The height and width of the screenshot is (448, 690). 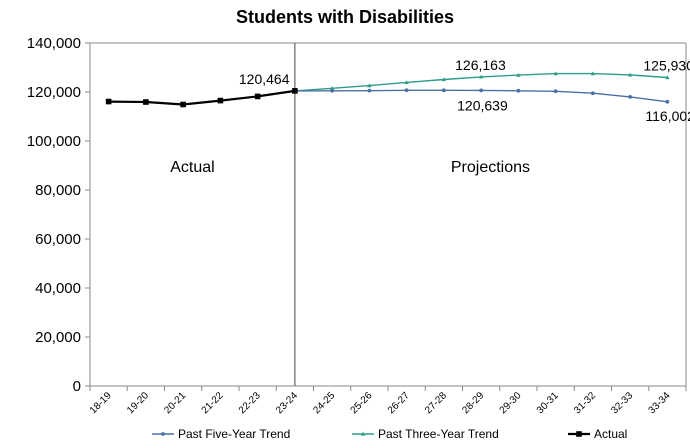 I want to click on x-tick-label: 28-29, so click(x=473, y=403).